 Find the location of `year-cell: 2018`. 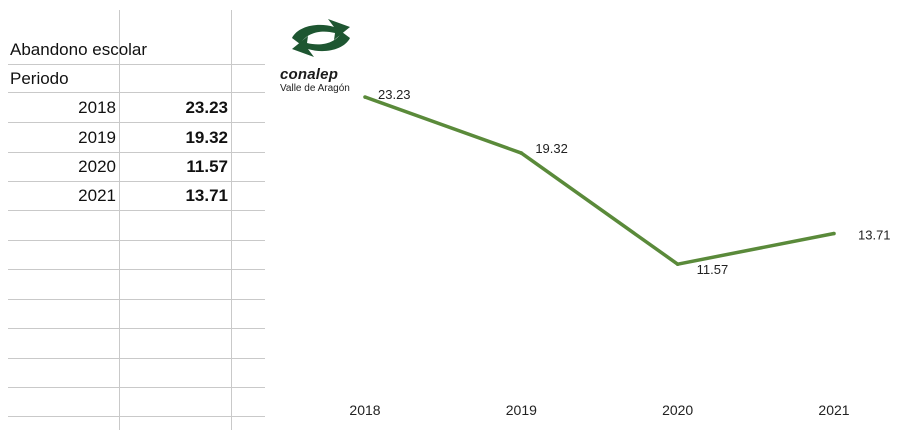

year-cell: 2018 is located at coordinates (97, 107).